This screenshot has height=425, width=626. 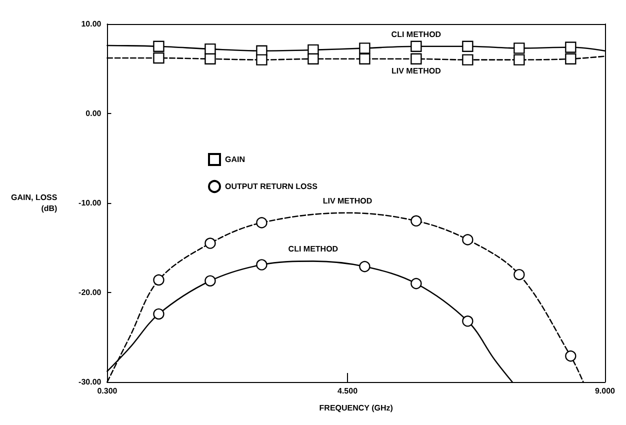 I want to click on x-tick-label: 9.000, so click(x=605, y=391).